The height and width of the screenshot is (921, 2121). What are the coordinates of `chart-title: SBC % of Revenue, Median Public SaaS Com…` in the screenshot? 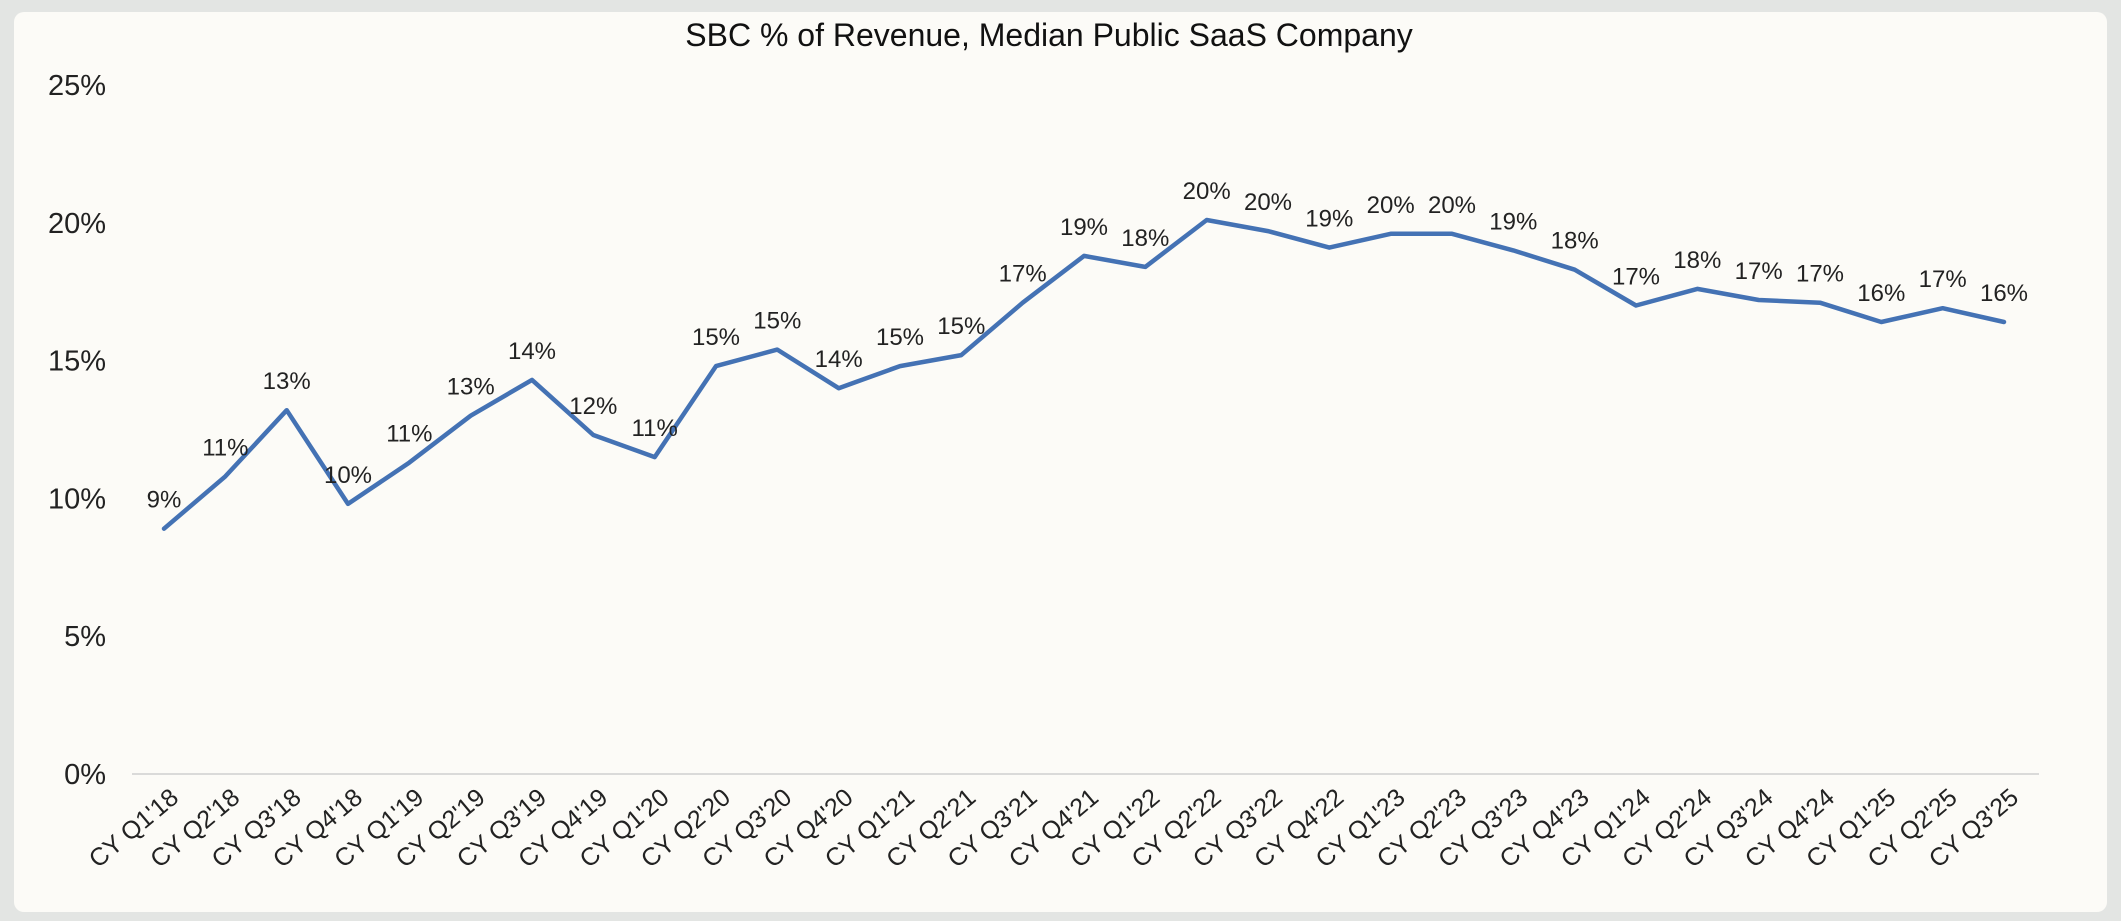 It's located at (1049, 35).